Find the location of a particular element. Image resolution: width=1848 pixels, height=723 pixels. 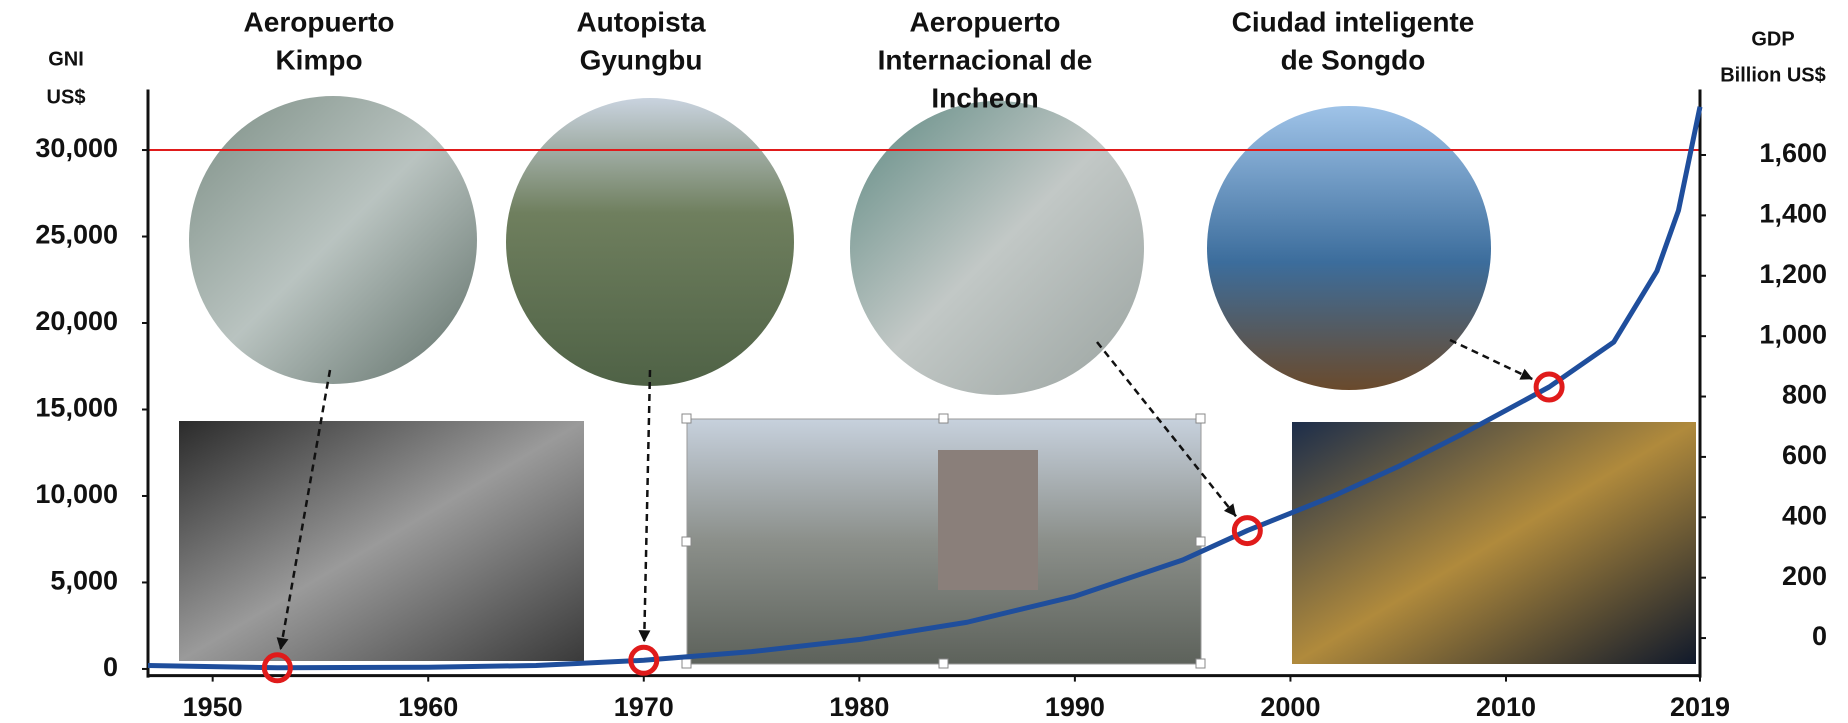

x-tick-label: 2019 is located at coordinates (1700, 707).